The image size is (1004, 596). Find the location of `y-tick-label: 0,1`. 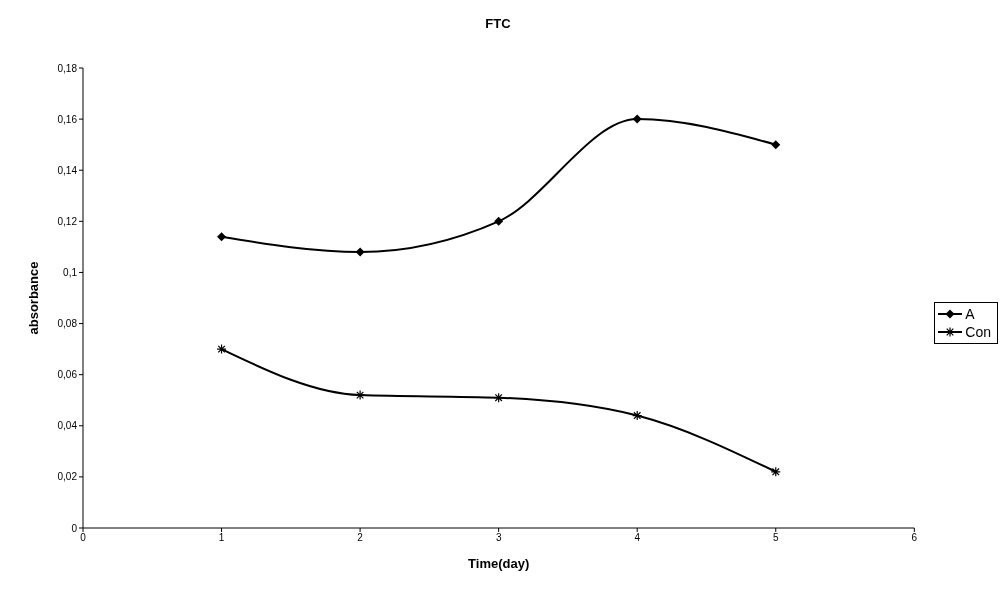

y-tick-label: 0,1 is located at coordinates (70, 272).